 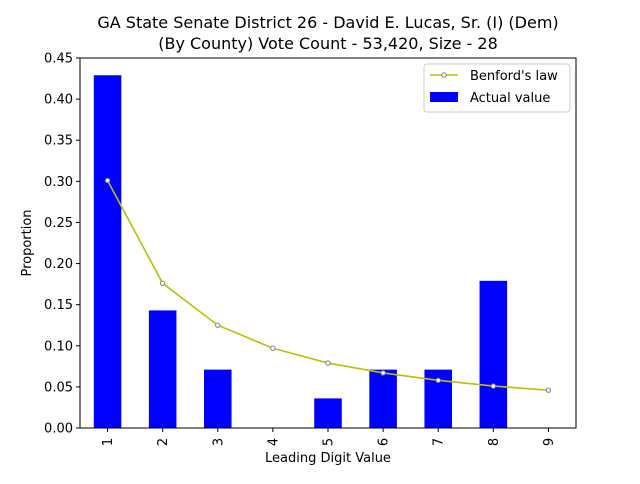 I want to click on legend-label-benford: Benford's law, so click(x=514, y=76).